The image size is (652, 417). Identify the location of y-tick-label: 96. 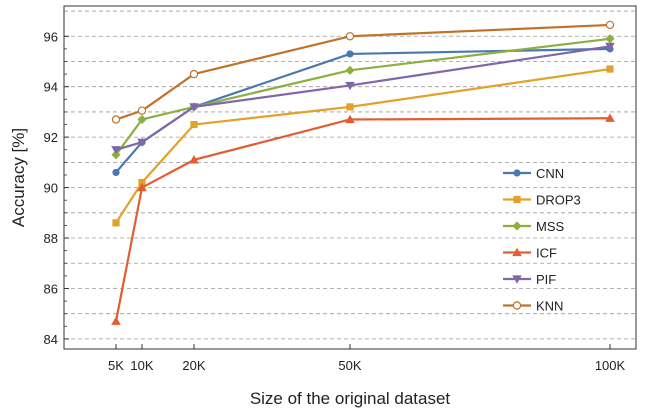
(51, 36).